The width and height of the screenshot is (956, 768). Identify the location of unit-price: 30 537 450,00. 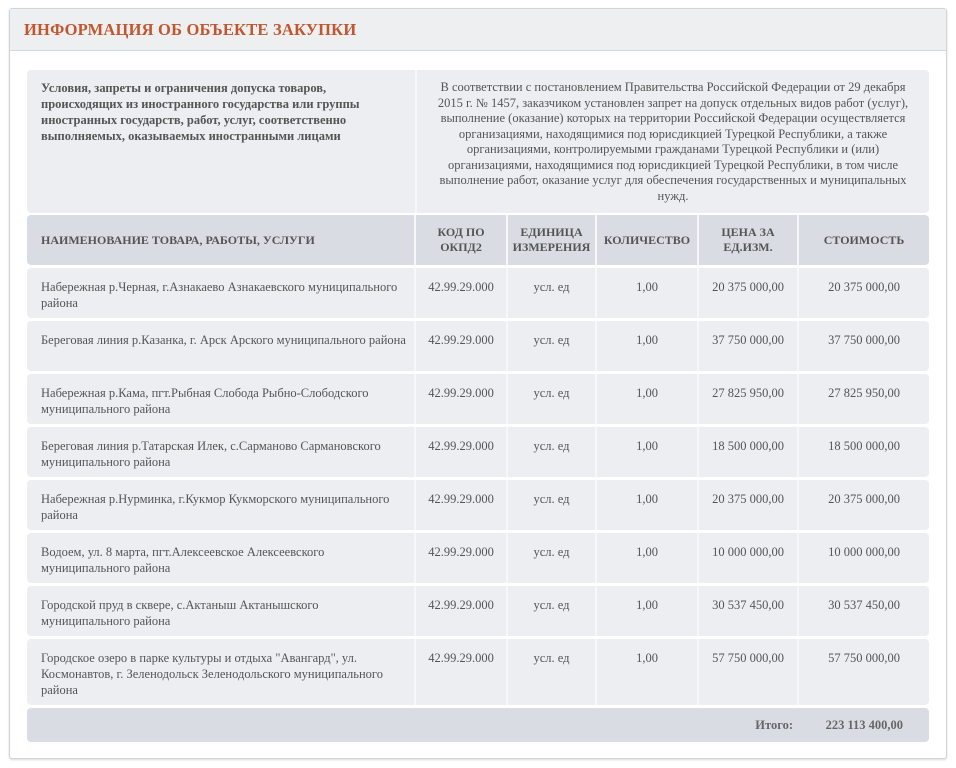
(749, 611).